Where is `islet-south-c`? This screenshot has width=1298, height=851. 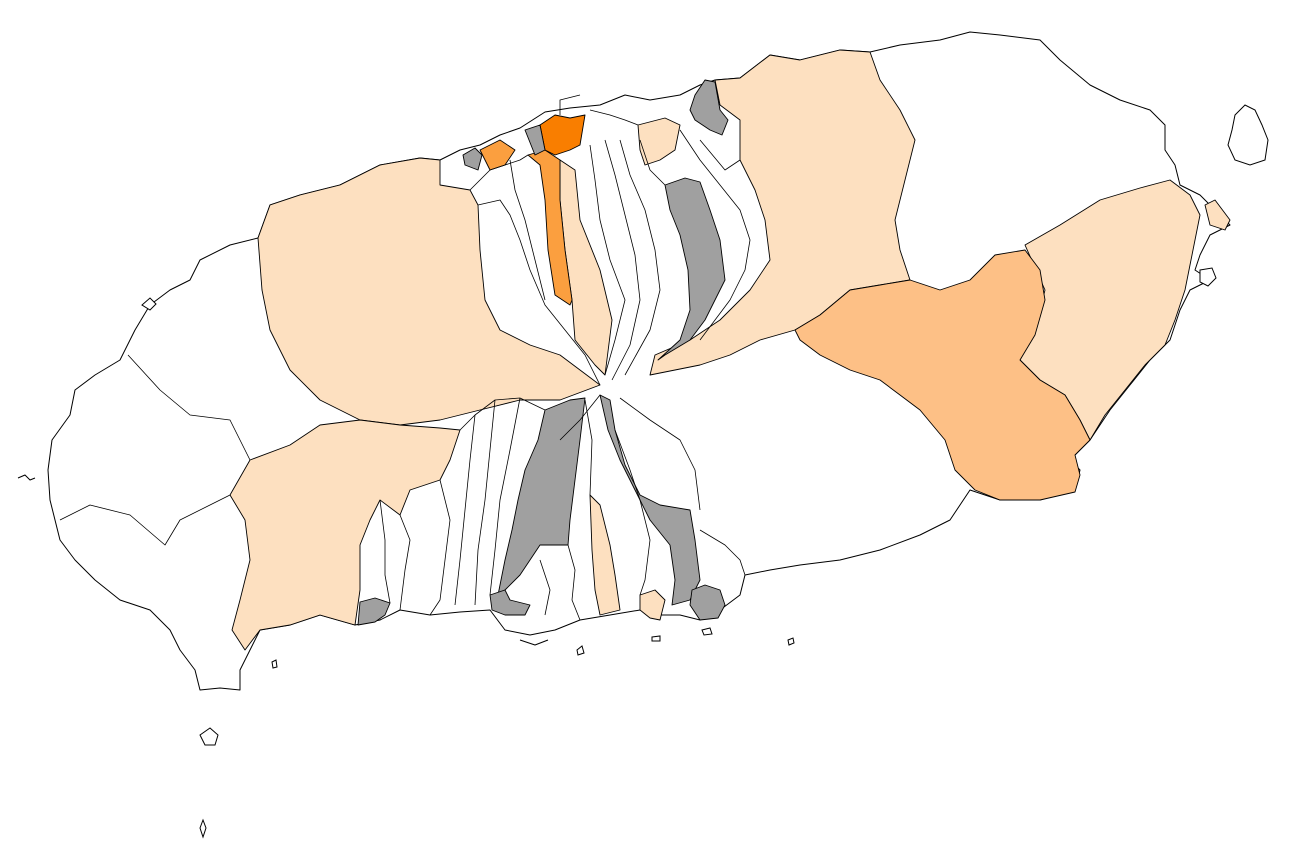
islet-south-c is located at coordinates (656, 638).